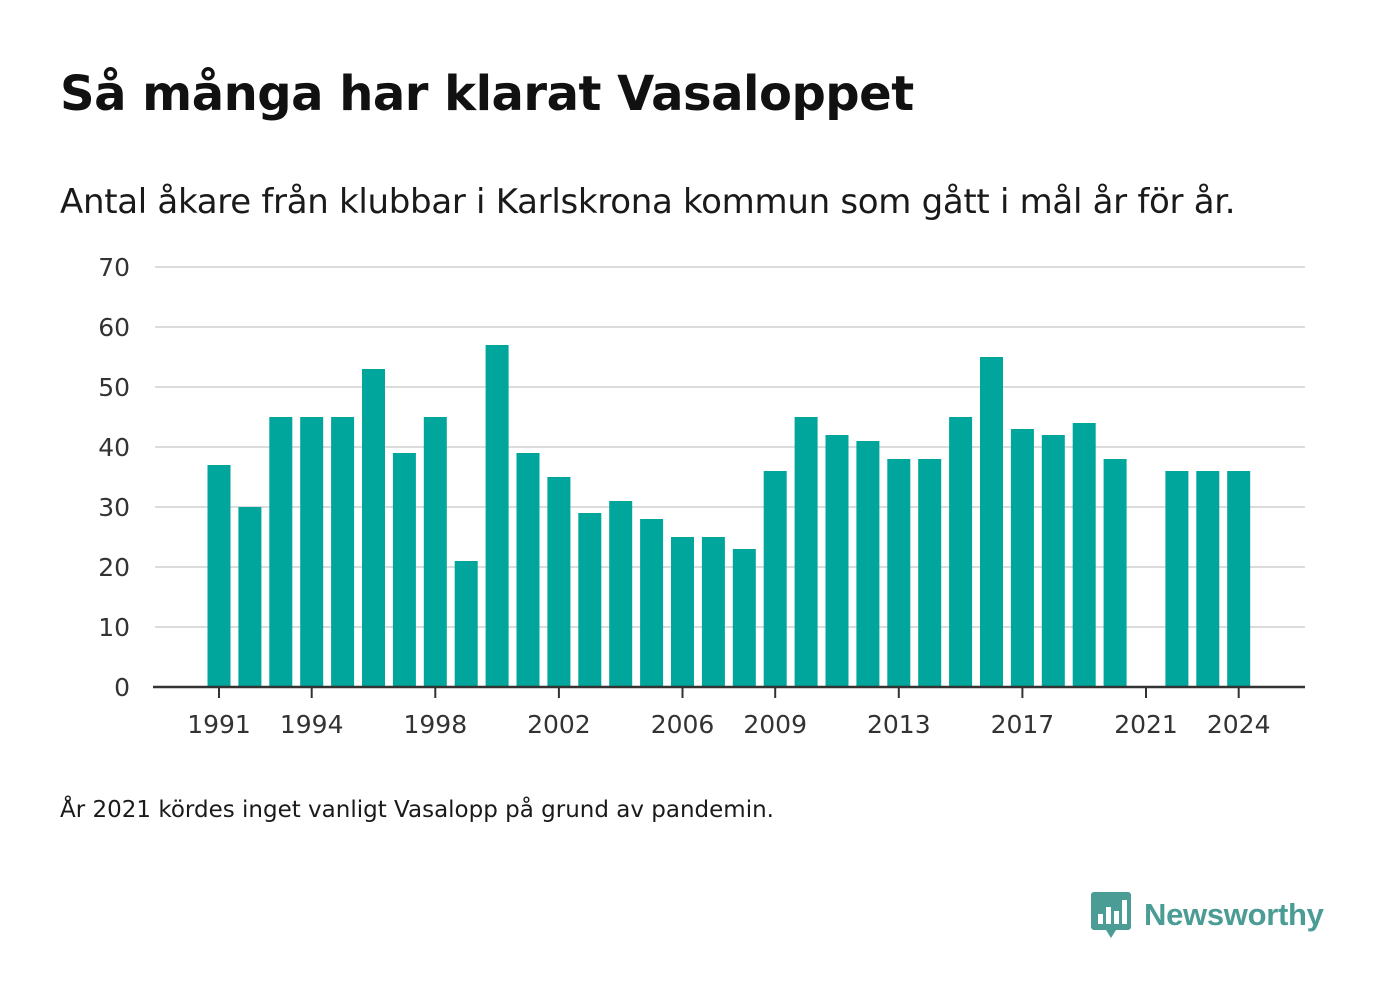 The height and width of the screenshot is (1000, 1400). I want to click on bar-2016, so click(991, 522).